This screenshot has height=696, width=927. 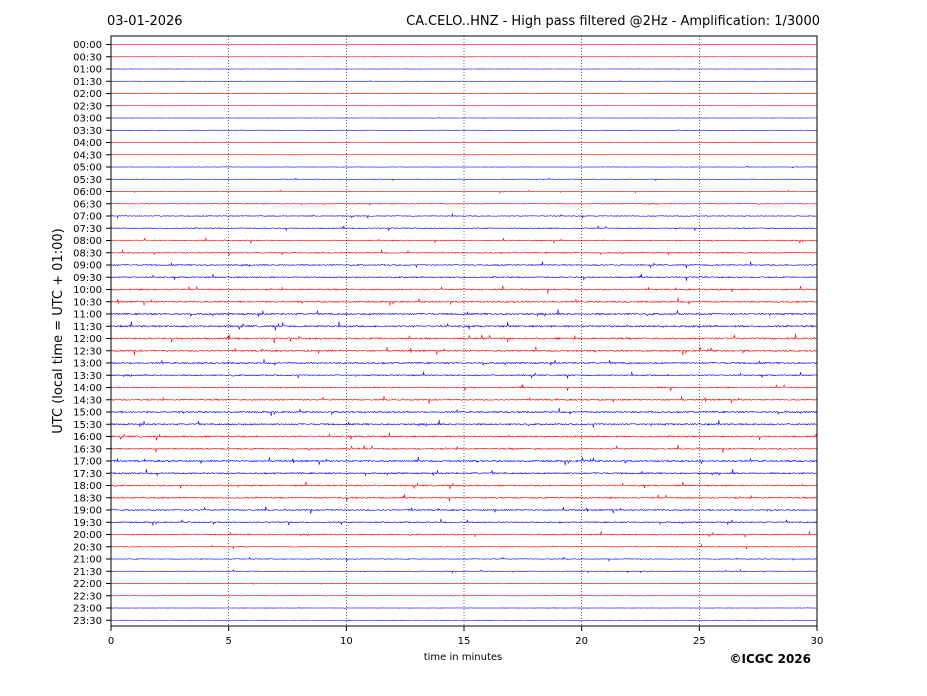 I want to click on y-tick-label: 08:00, so click(x=87, y=241).